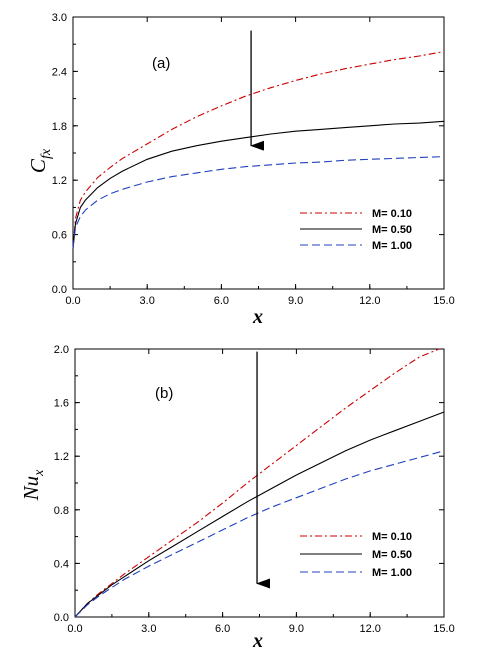  I want to click on y-axis-label-main: Nu, so click(31, 489).